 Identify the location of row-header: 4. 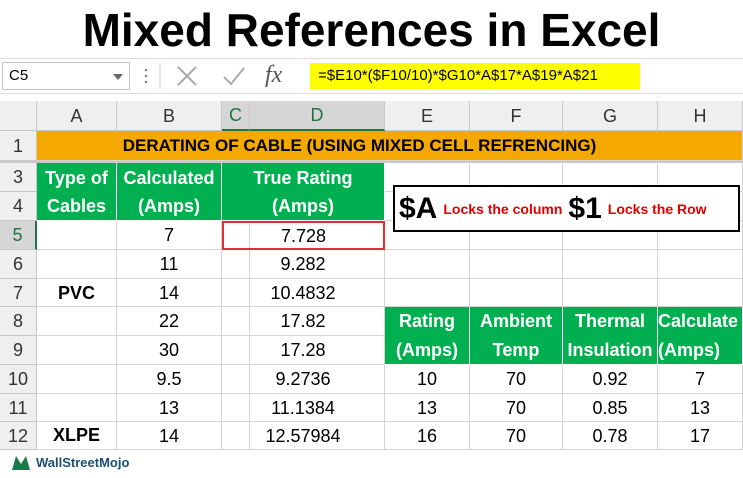
(18, 206).